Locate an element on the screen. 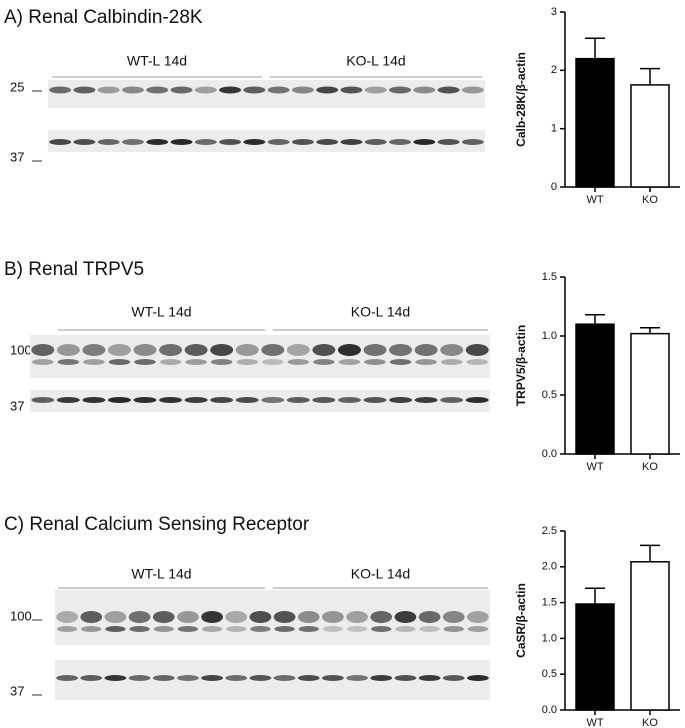 The image size is (685, 728). y-axis-label: TRPV5/β-actin is located at coordinates (521, 365).